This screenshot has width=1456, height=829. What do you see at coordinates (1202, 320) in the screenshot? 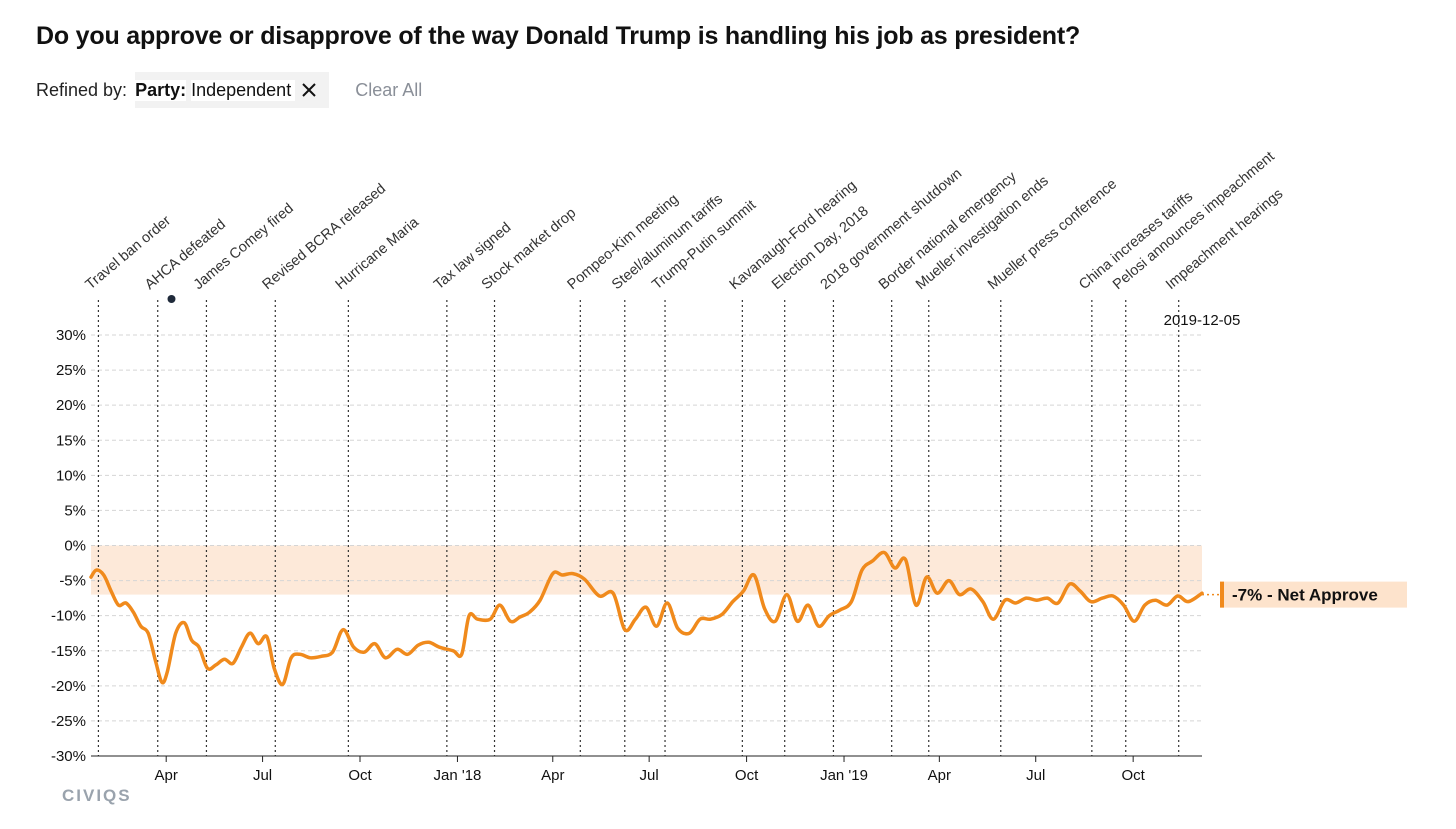
I see `current-date-label: 2019-12-05` at bounding box center [1202, 320].